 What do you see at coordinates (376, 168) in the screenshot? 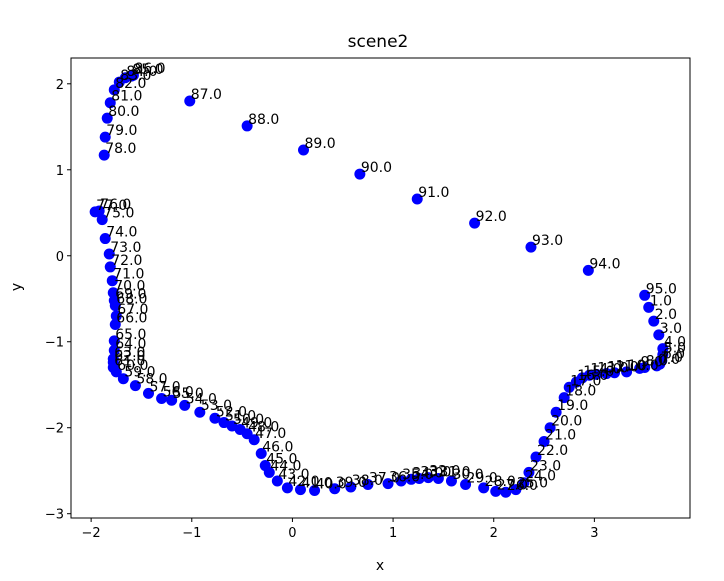
I see `point-label: 90.0` at bounding box center [376, 168].